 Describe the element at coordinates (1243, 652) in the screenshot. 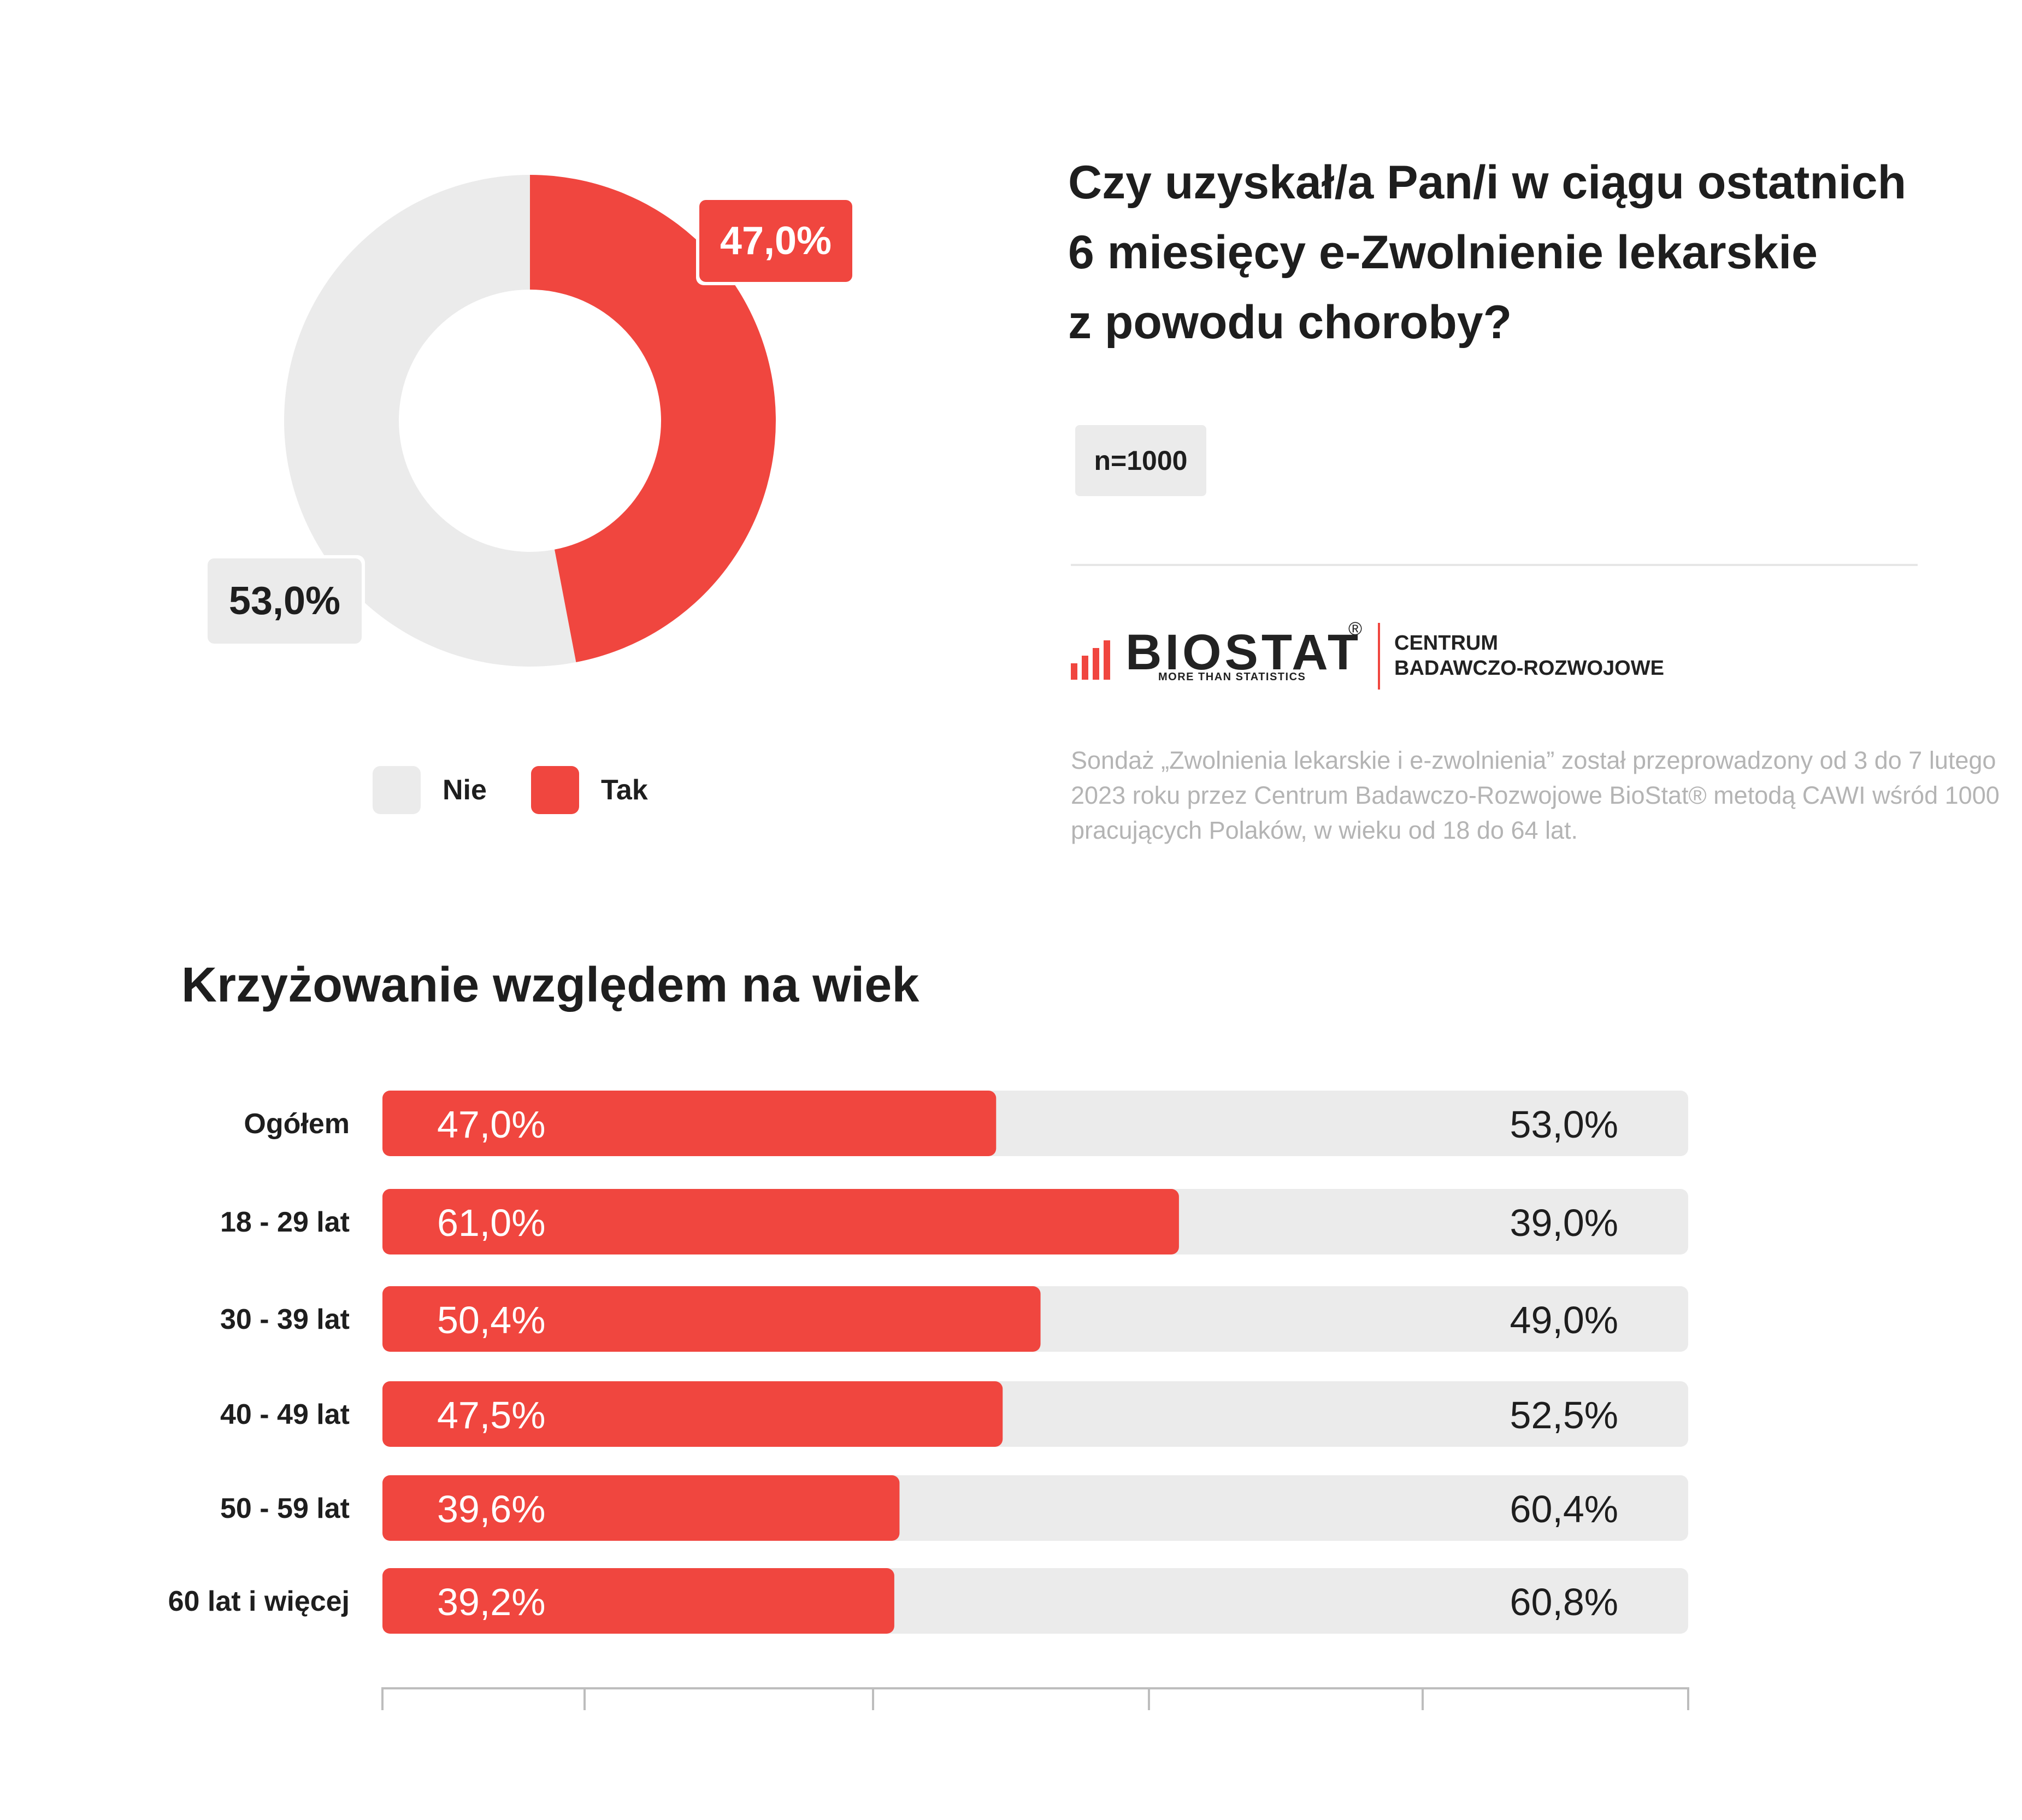

I see `logo-wordmark: BIOSTAT` at that location.